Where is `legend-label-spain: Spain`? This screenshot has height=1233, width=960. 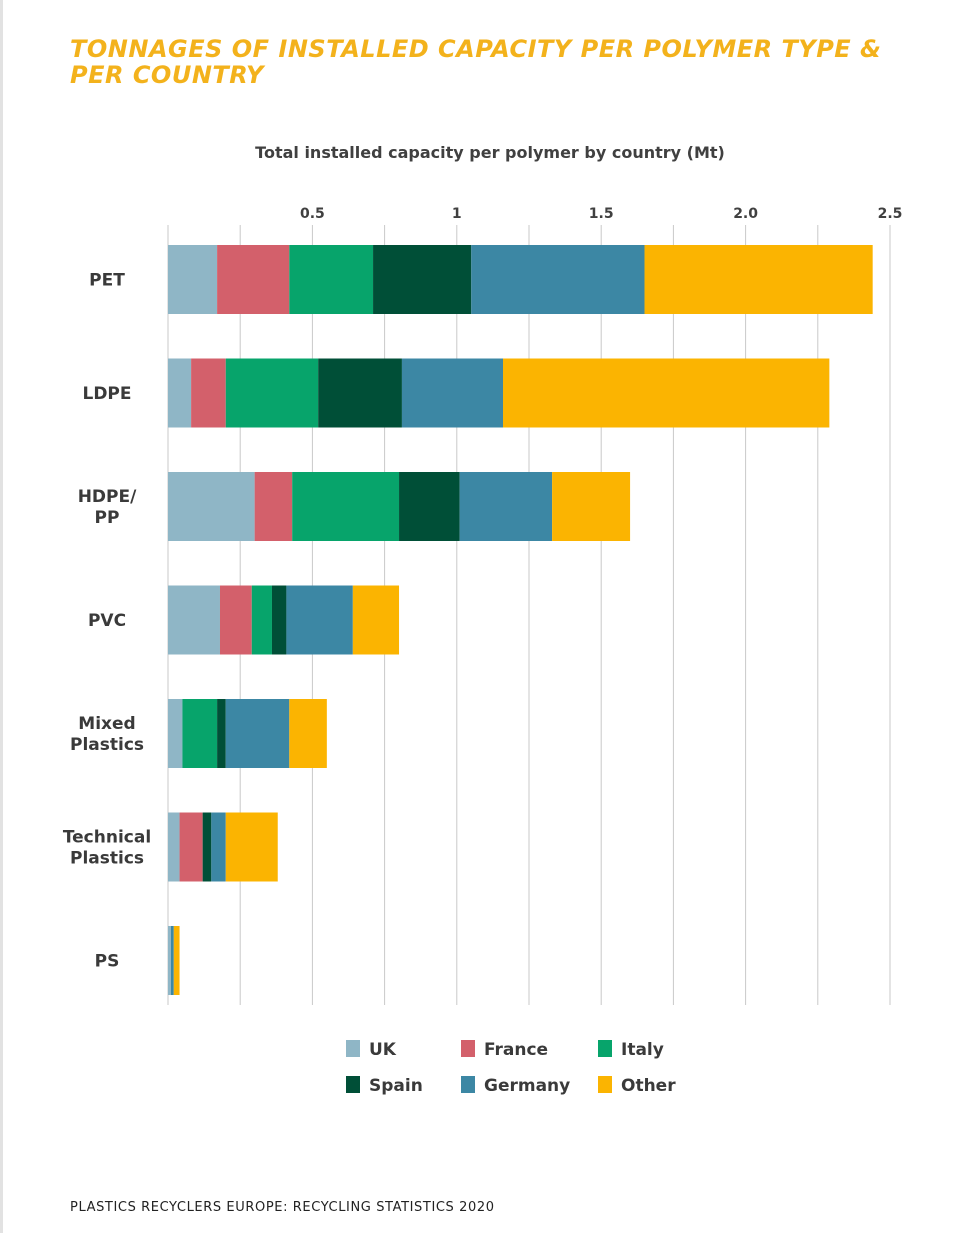
legend-label-spain: Spain is located at coordinates (396, 1086).